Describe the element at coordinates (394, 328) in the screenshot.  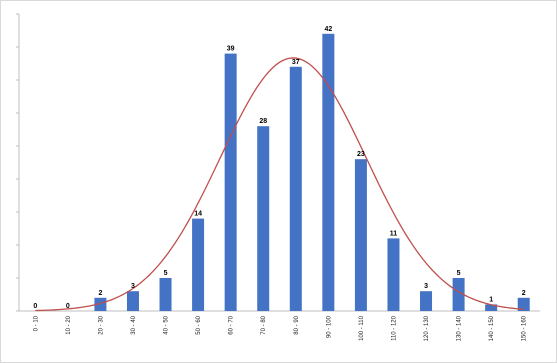
I see `x-tick-label: 110 - 120` at that location.